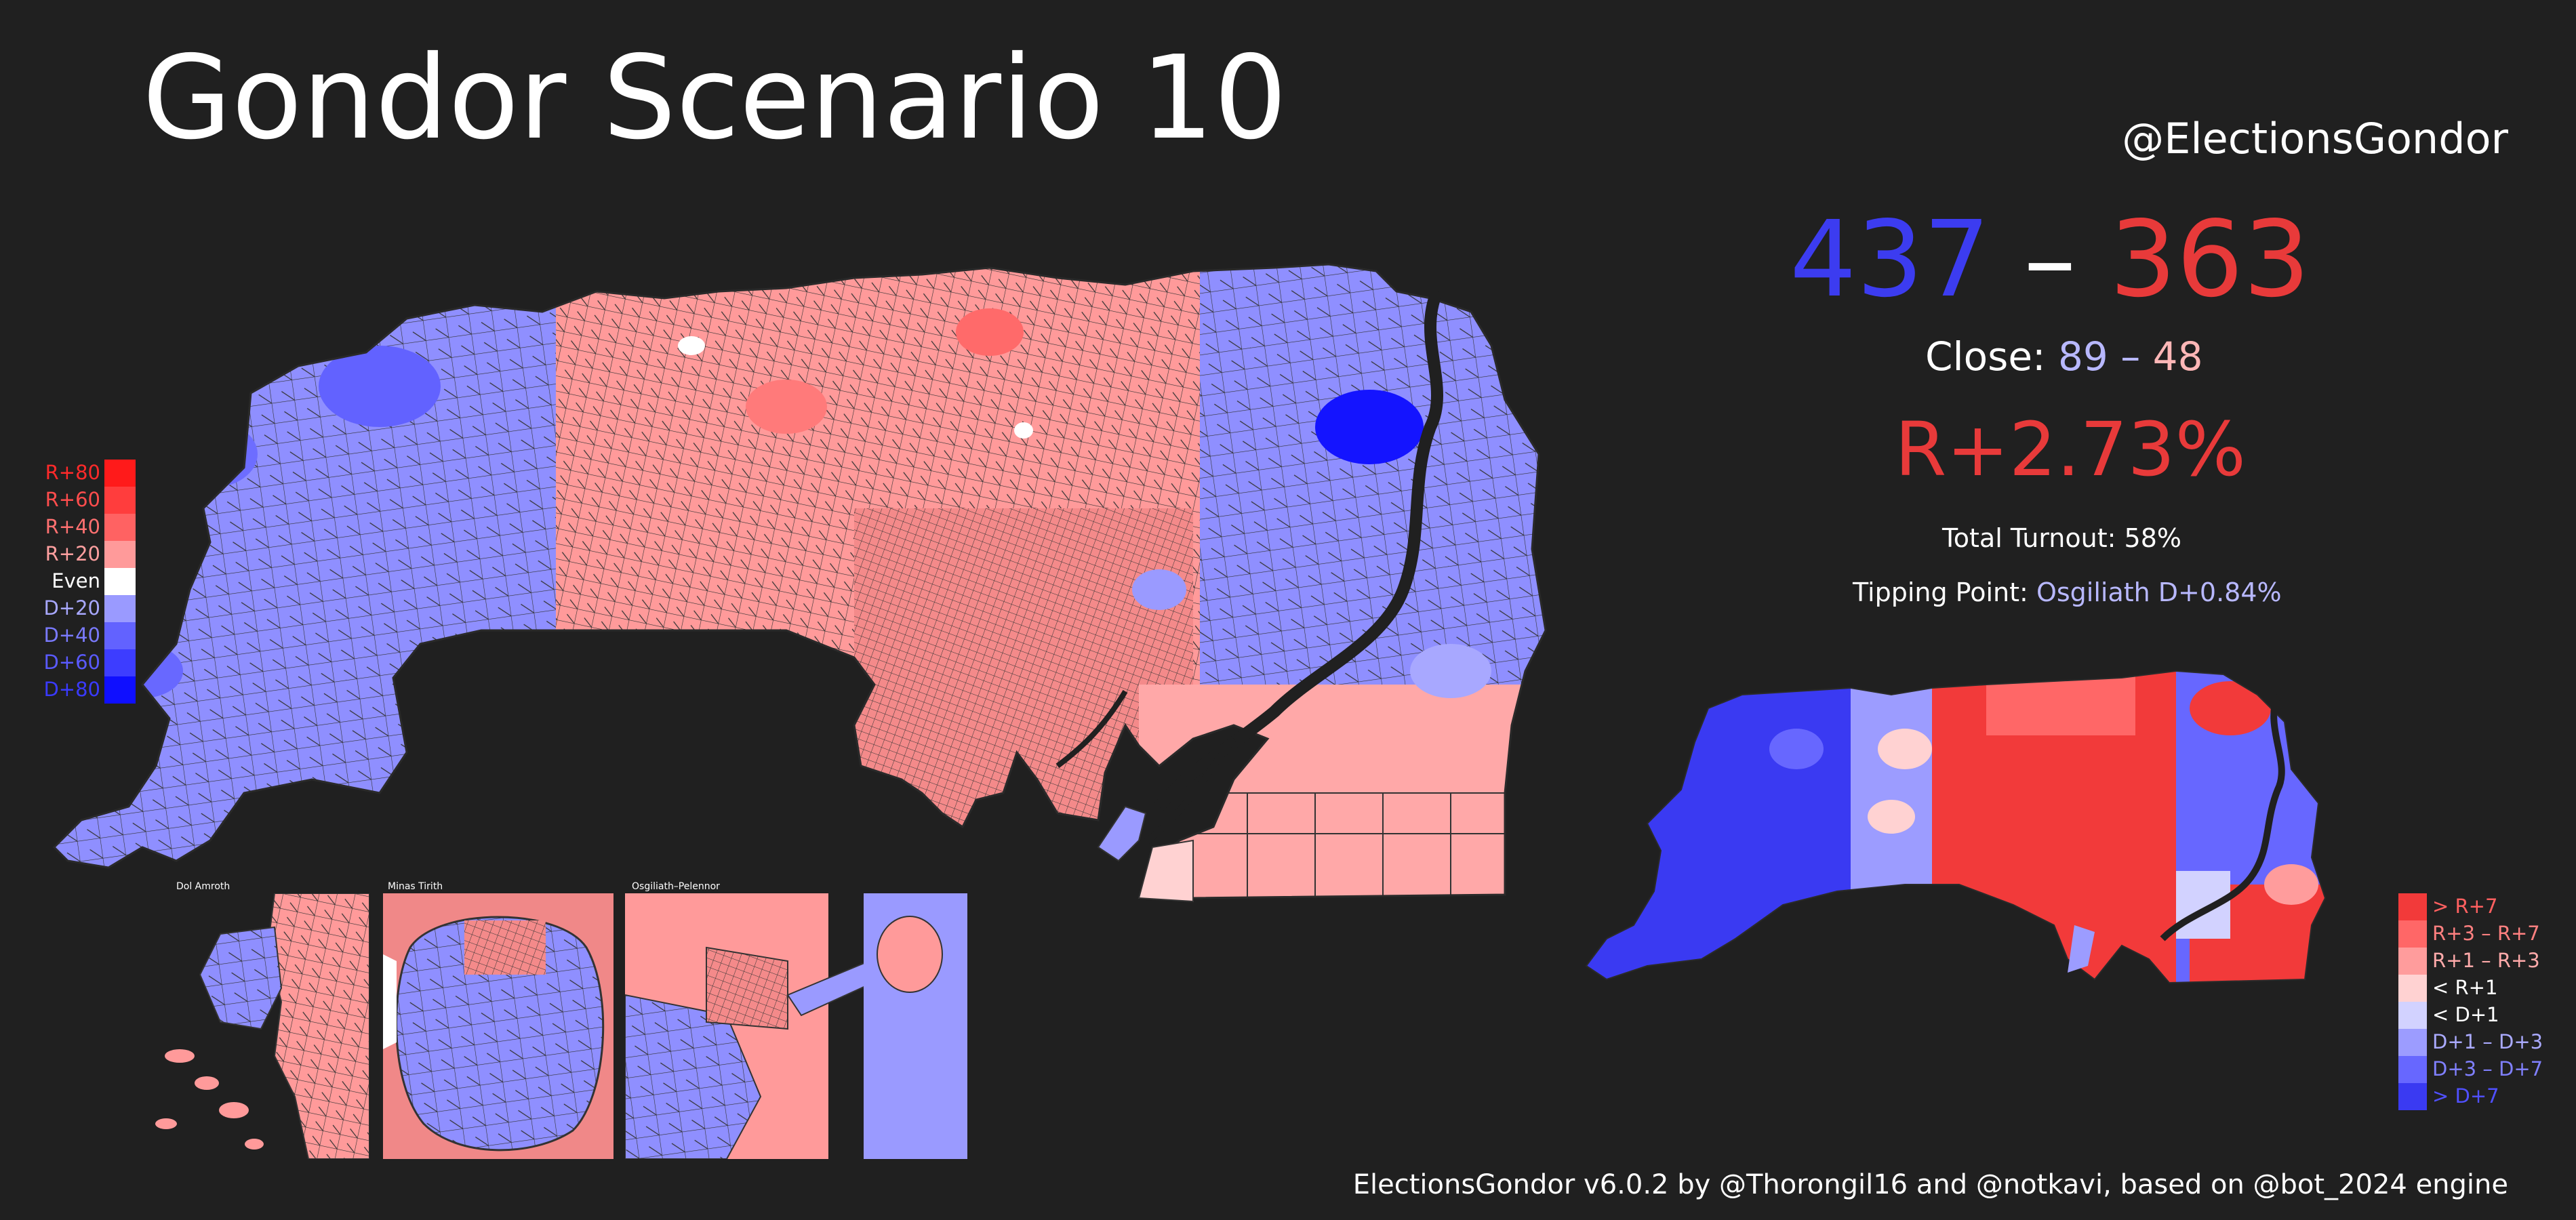 The width and height of the screenshot is (2576, 1220). I want to click on inset-dol-amroth-map, so click(254, 1026).